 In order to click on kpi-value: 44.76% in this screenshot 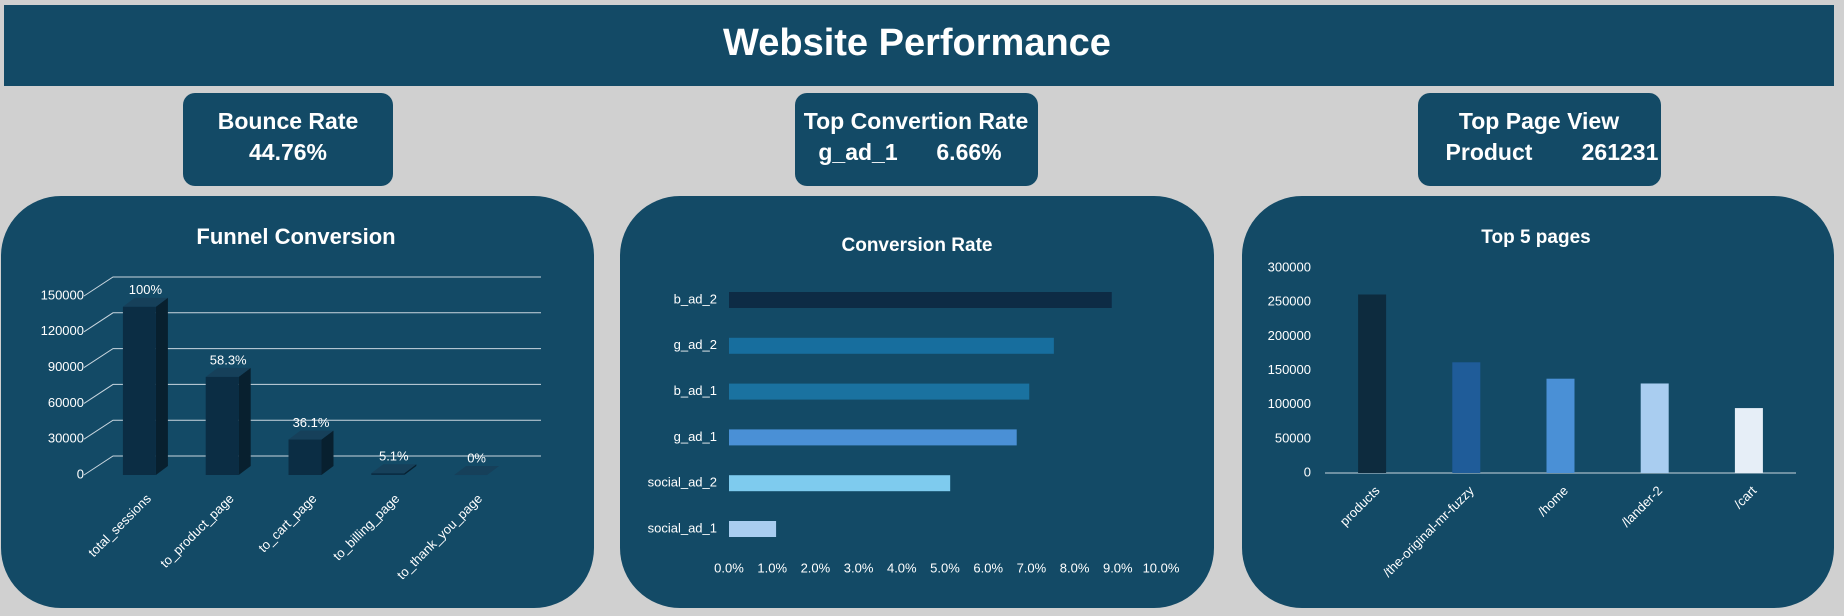, I will do `click(288, 152)`.